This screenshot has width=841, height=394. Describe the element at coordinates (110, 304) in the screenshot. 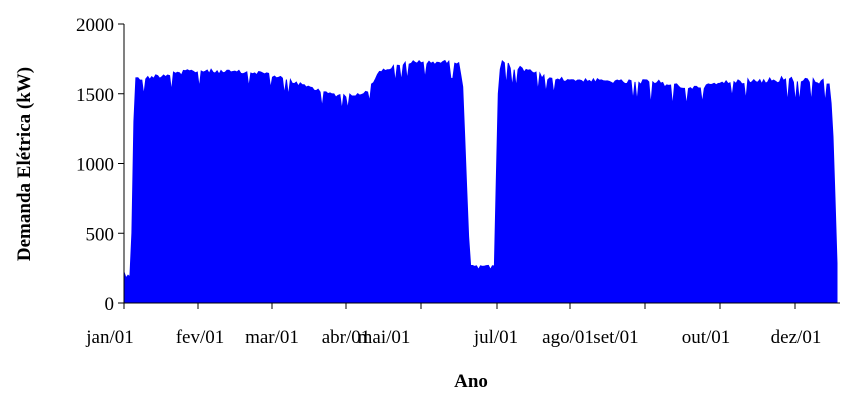

I see `y-tick-label: 0` at that location.